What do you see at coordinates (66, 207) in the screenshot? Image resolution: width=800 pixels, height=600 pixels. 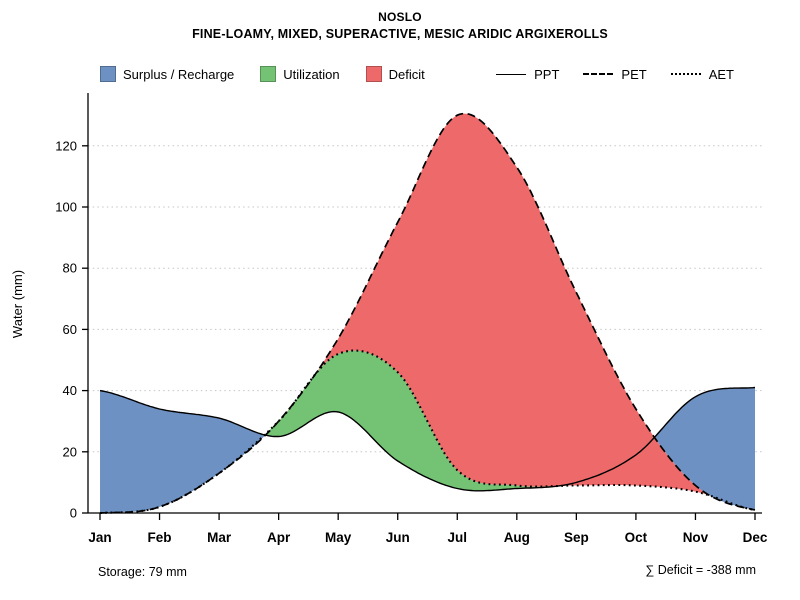 I see `y-tick-label-100: 100` at bounding box center [66, 207].